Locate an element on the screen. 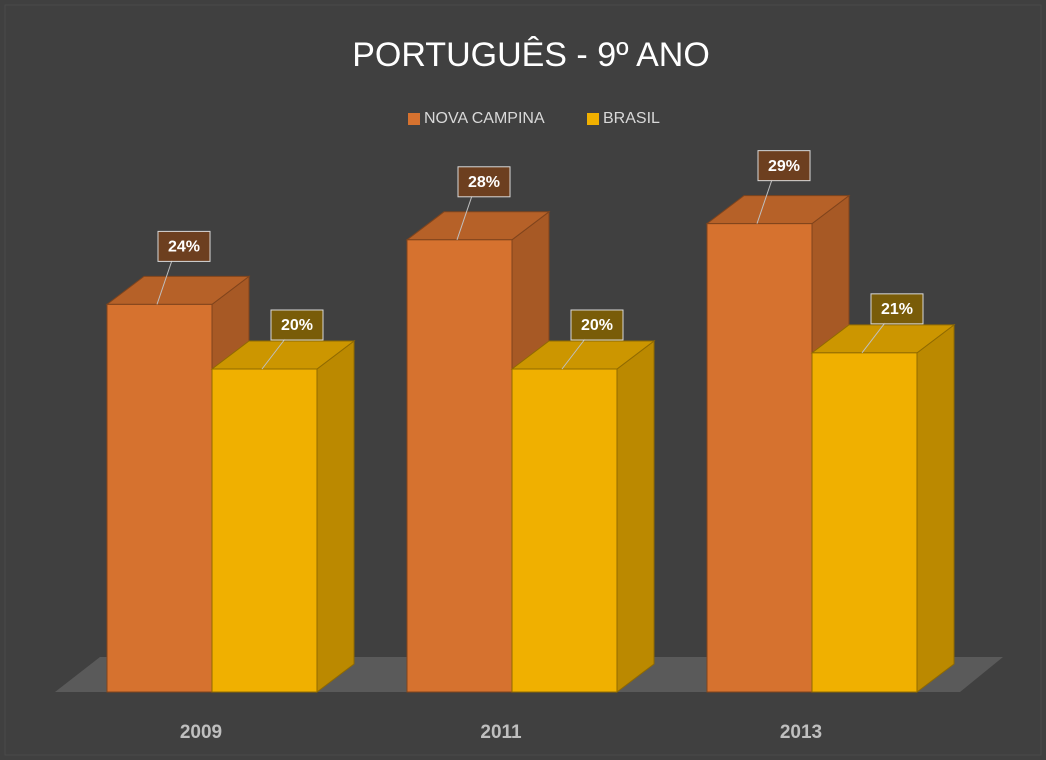 This screenshot has width=1046, height=760. x-tick-label: 2009 is located at coordinates (201, 732).